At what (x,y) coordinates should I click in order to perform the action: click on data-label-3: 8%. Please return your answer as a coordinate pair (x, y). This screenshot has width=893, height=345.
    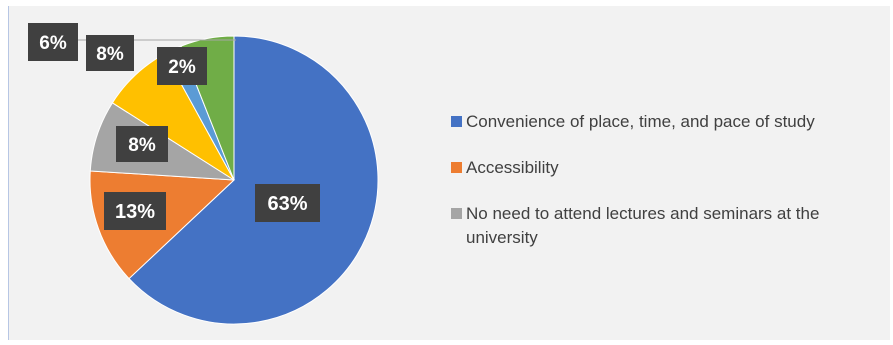
    Looking at the image, I should click on (110, 53).